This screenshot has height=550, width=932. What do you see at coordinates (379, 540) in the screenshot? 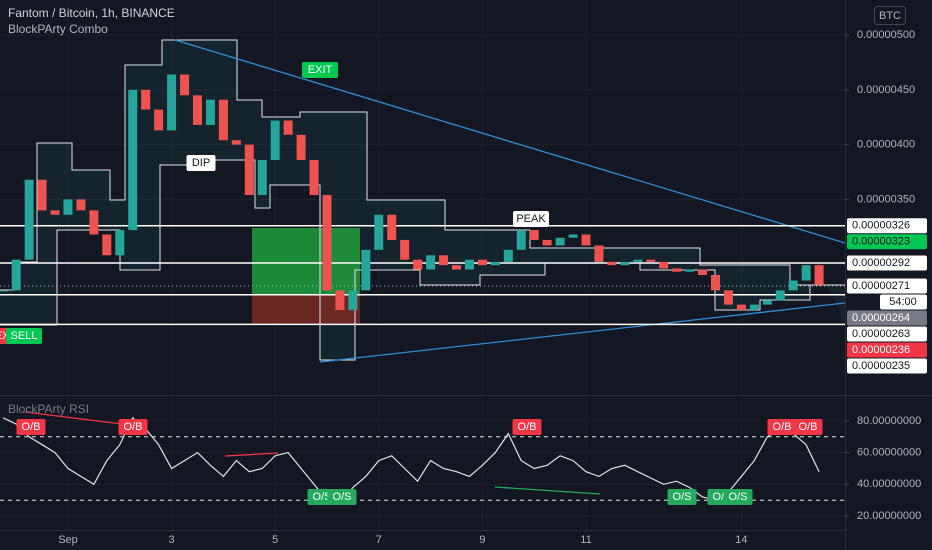
I see `x-tick-label: 7` at bounding box center [379, 540].